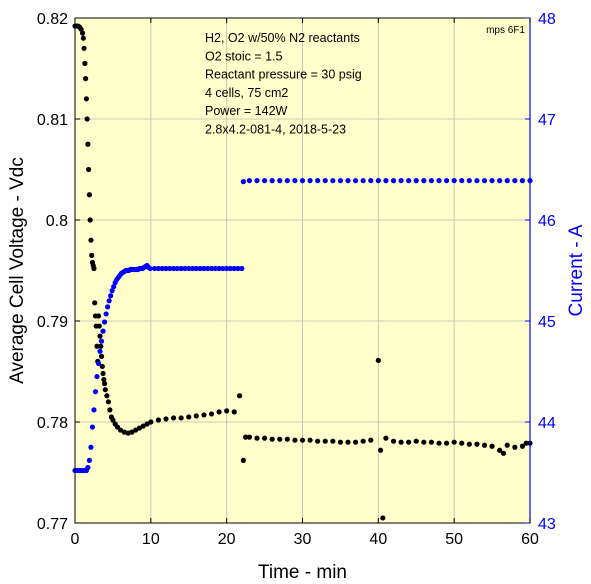  What do you see at coordinates (547, 221) in the screenshot?
I see `y-right-tick-label: 46` at bounding box center [547, 221].